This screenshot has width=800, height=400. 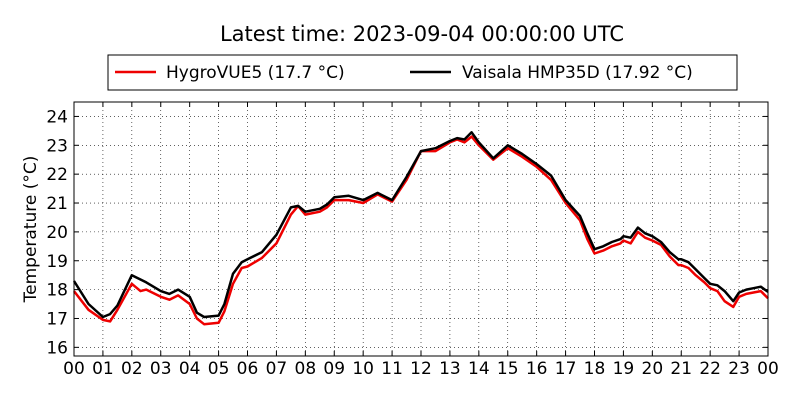 What do you see at coordinates (653, 369) in the screenshot?
I see `x-tick-label: 20` at bounding box center [653, 369].